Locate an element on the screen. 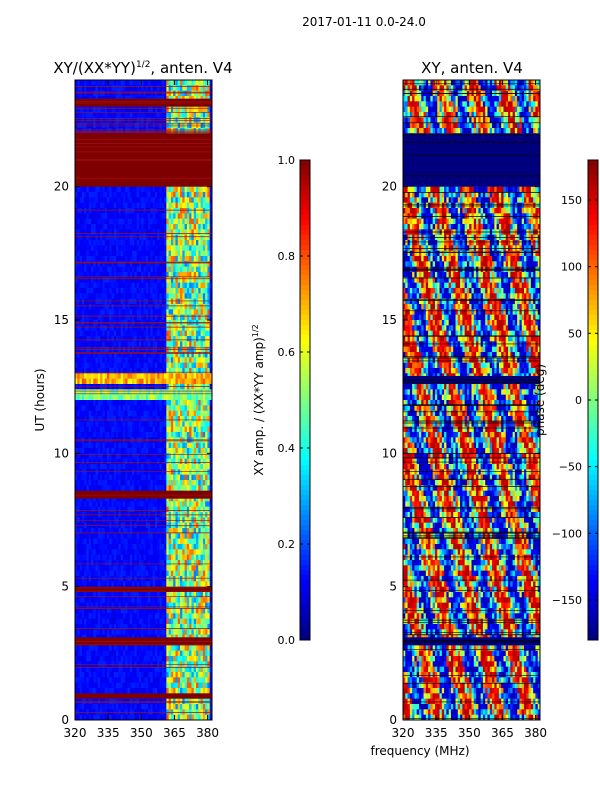  colorbar-tick-label: 0.2 is located at coordinates (287, 544).